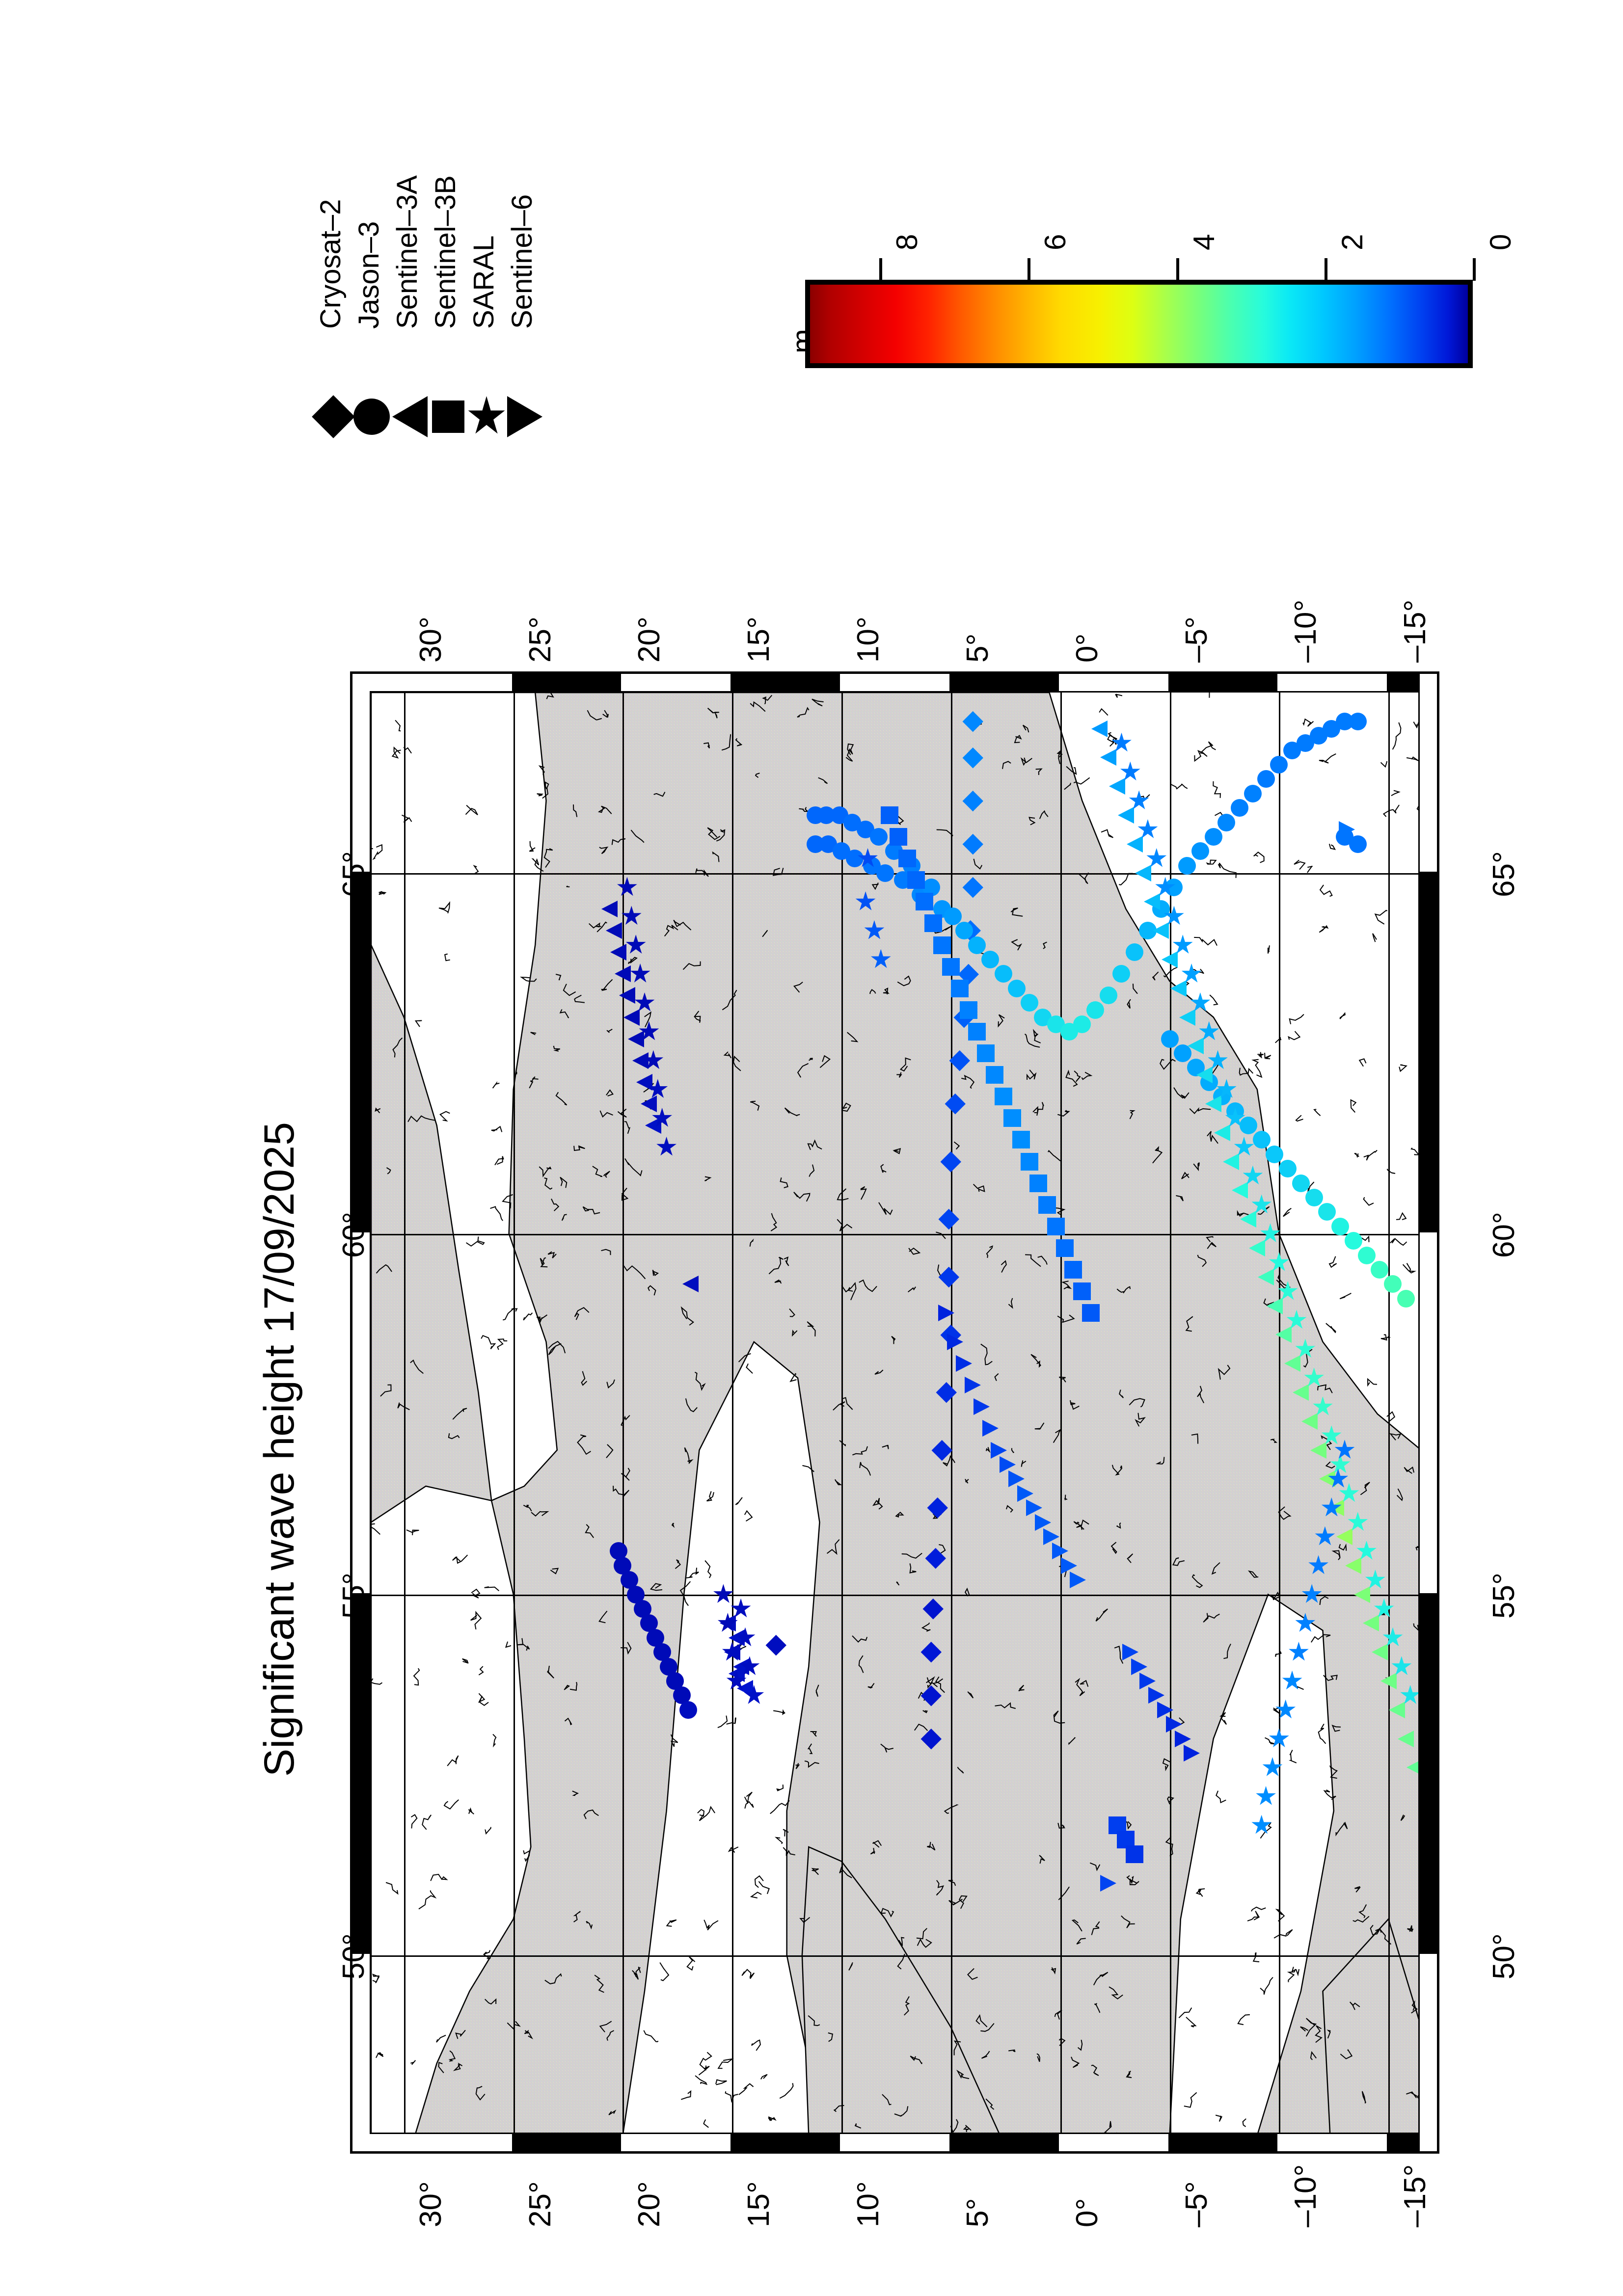 The width and height of the screenshot is (1623, 2296). What do you see at coordinates (354, 1956) in the screenshot?
I see `lon-label-t-3: 50°` at bounding box center [354, 1956].